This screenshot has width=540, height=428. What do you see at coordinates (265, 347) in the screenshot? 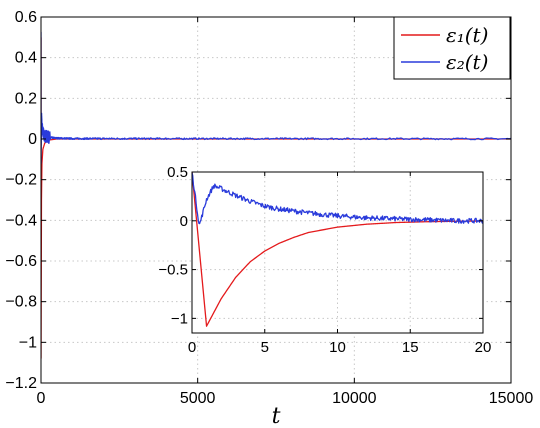
I see `x-tick-label: 5` at bounding box center [265, 347].